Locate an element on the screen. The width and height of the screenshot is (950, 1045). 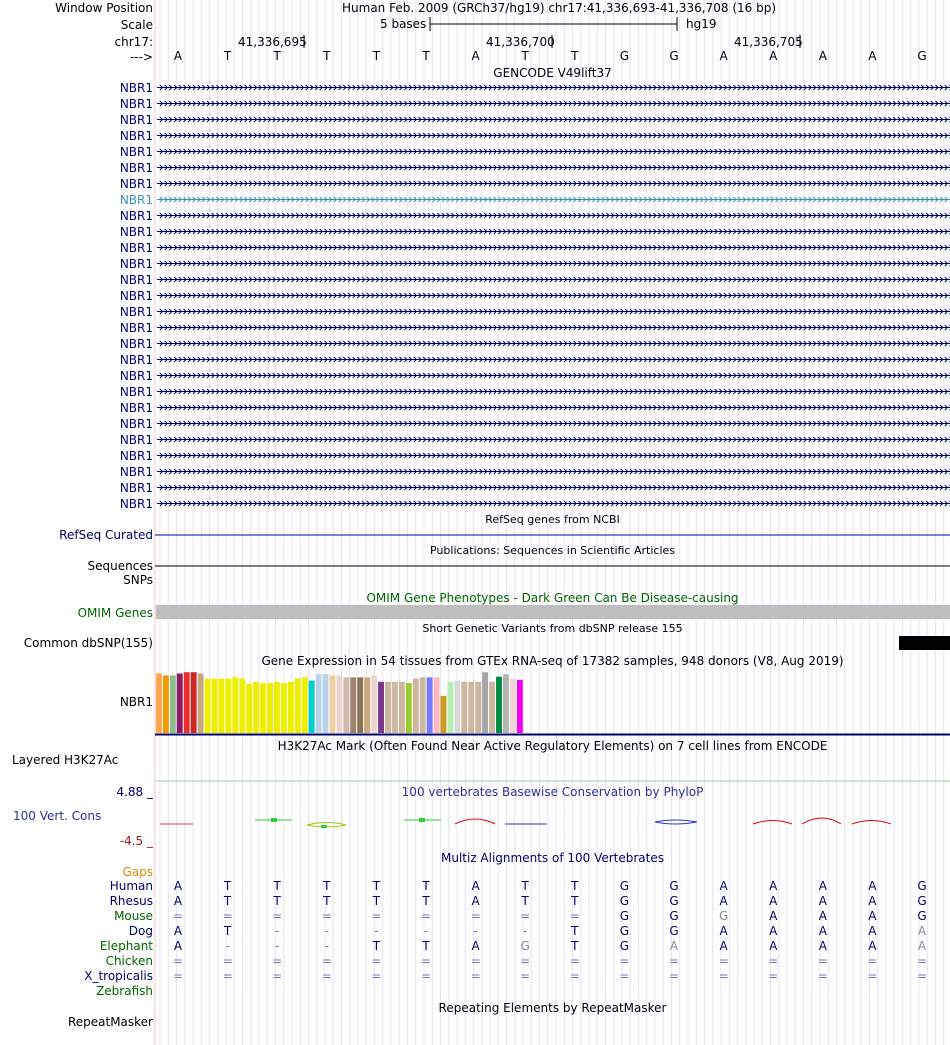
gaps-label: Gaps is located at coordinates (137, 872).